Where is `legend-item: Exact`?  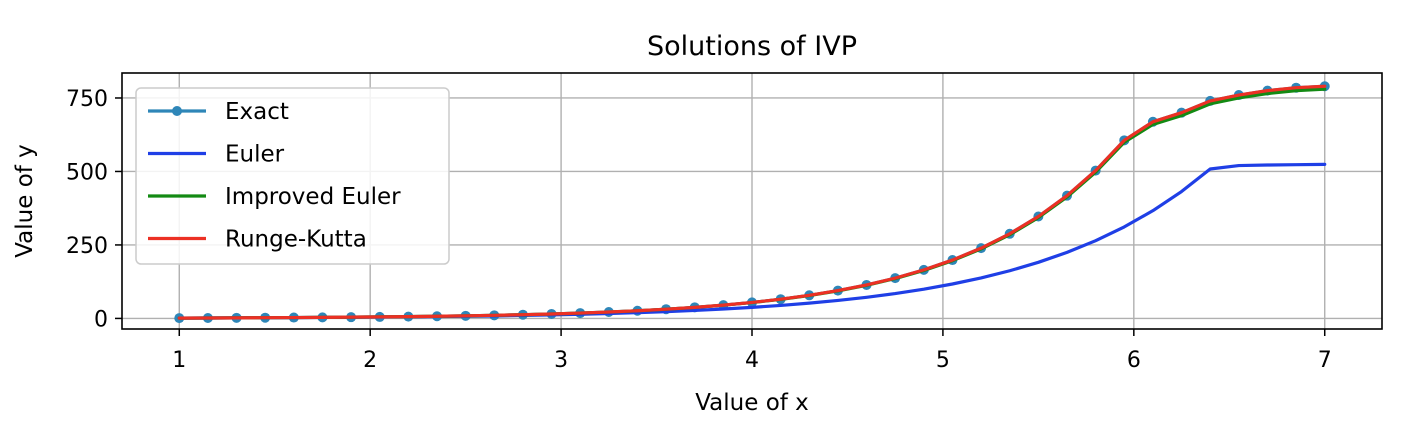 legend-item: Exact is located at coordinates (218, 112).